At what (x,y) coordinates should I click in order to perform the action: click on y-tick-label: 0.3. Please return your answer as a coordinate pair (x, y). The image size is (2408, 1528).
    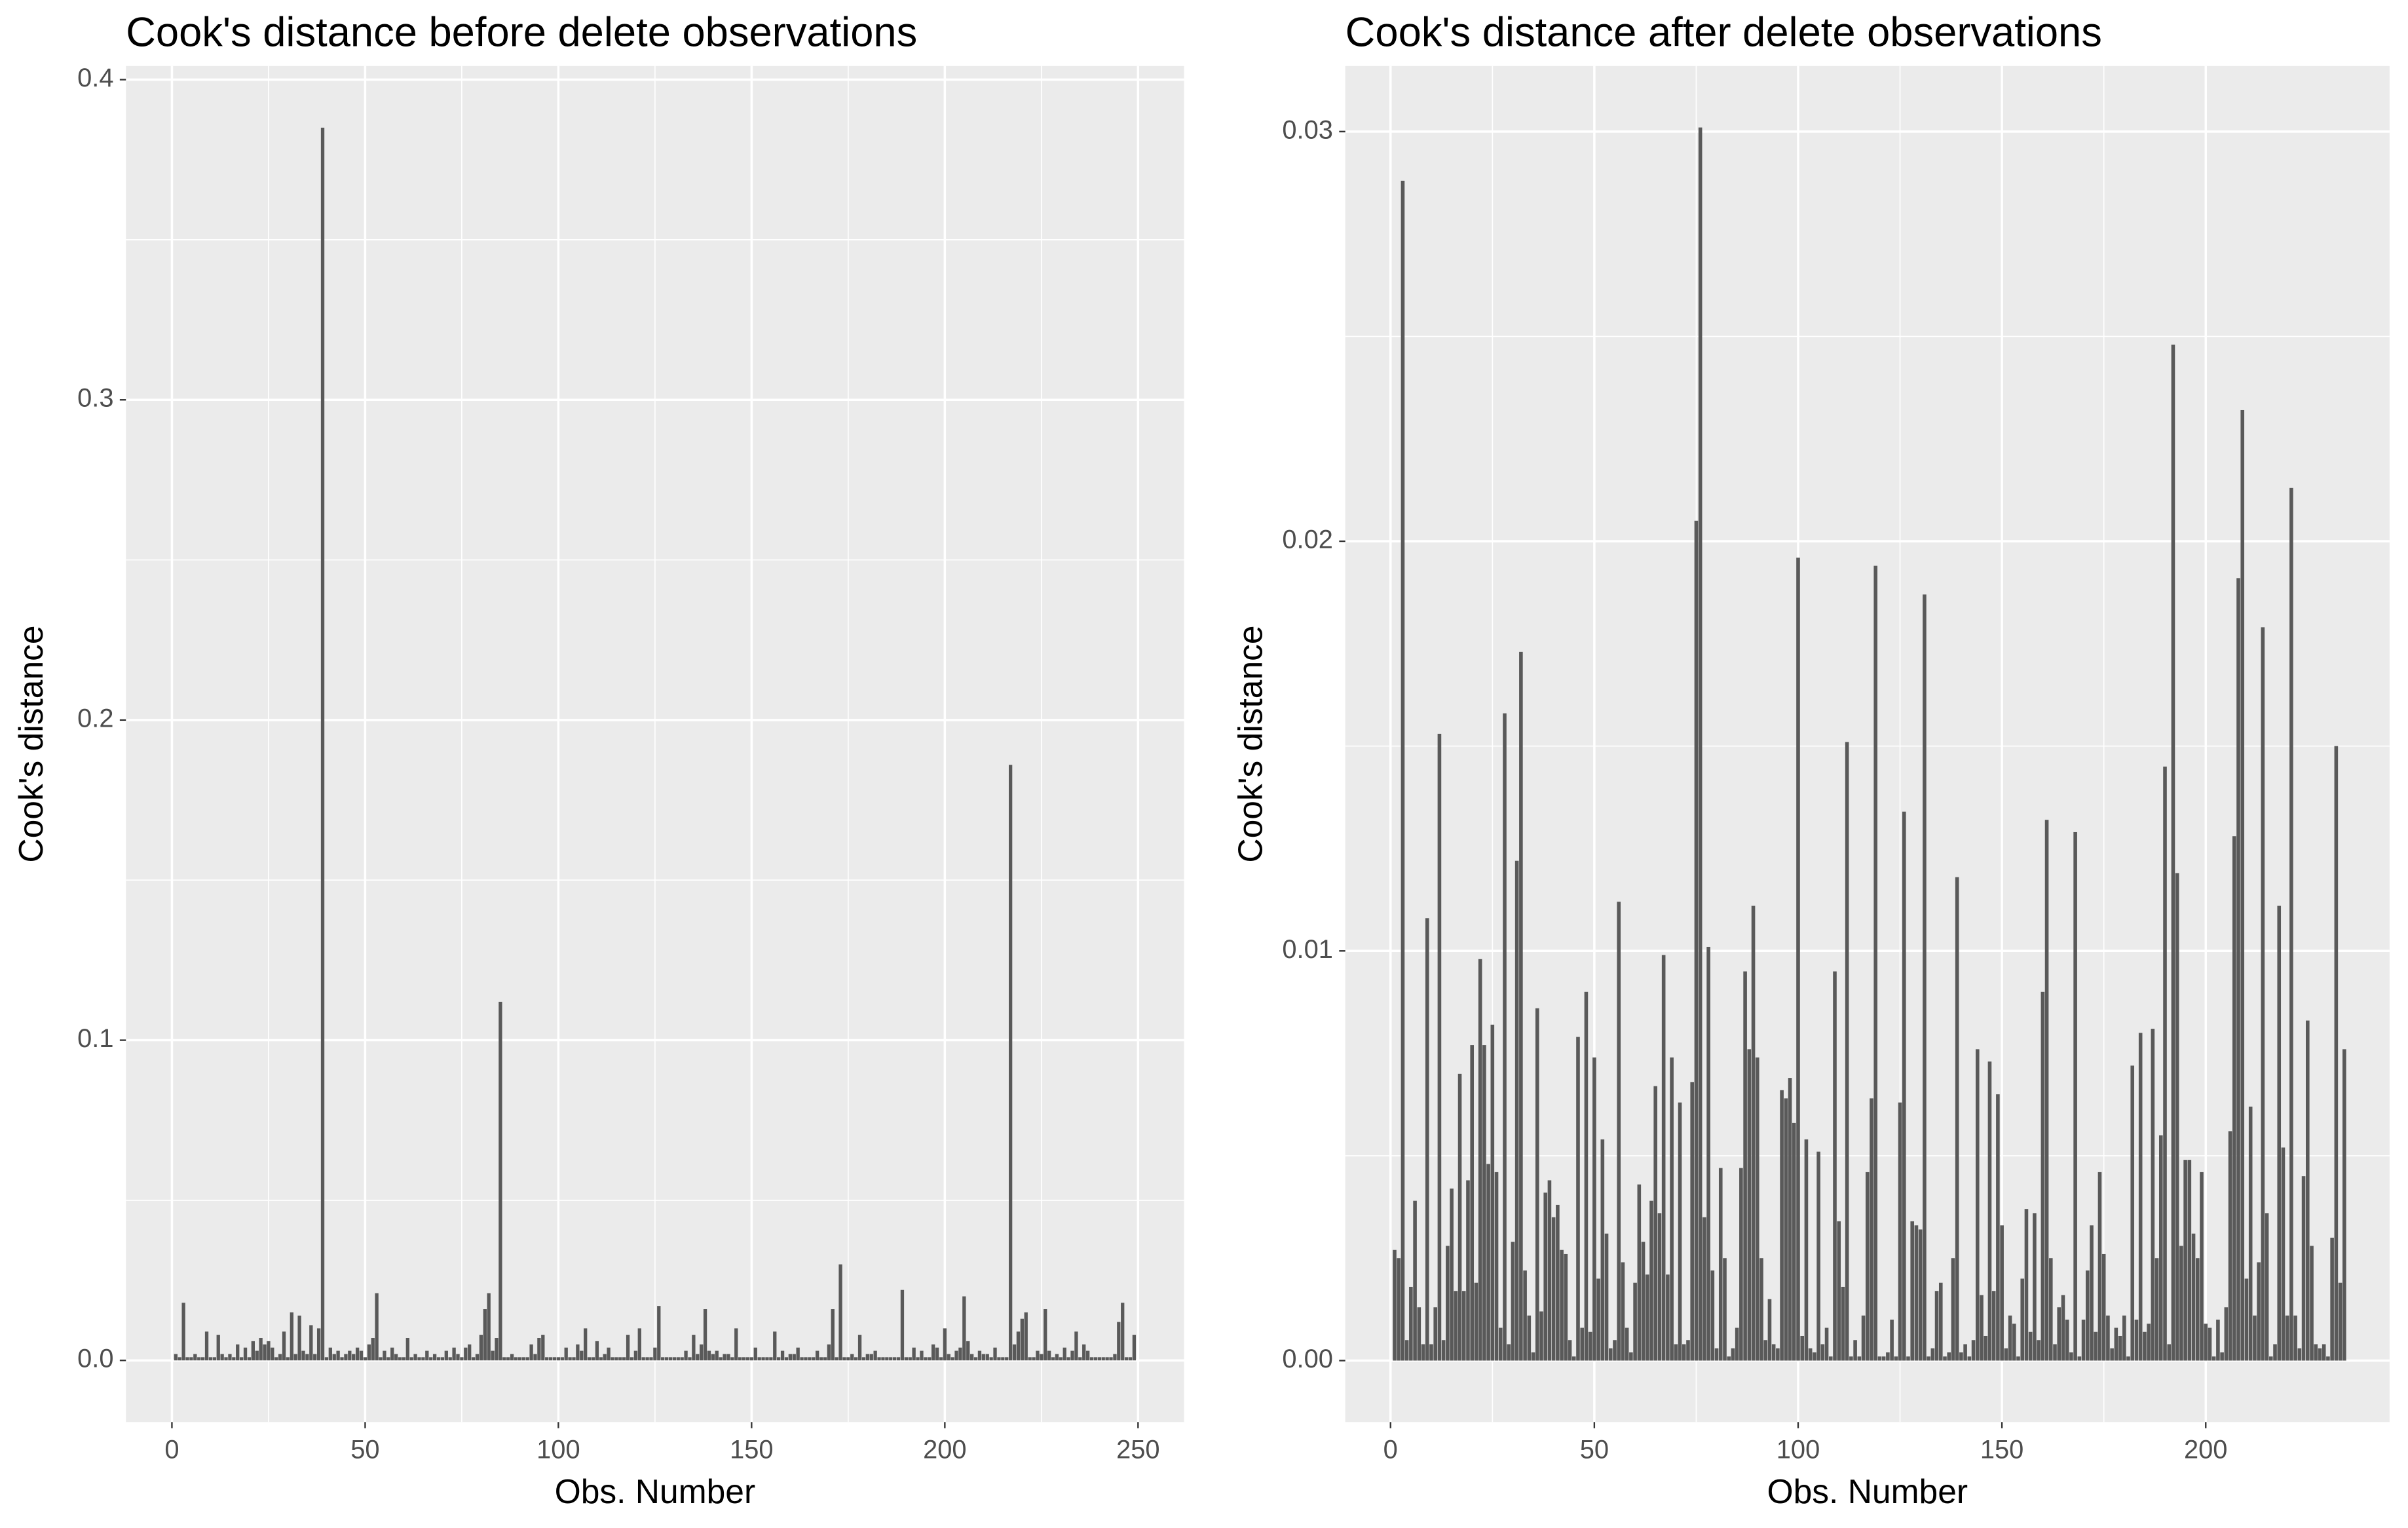
    Looking at the image, I should click on (95, 398).